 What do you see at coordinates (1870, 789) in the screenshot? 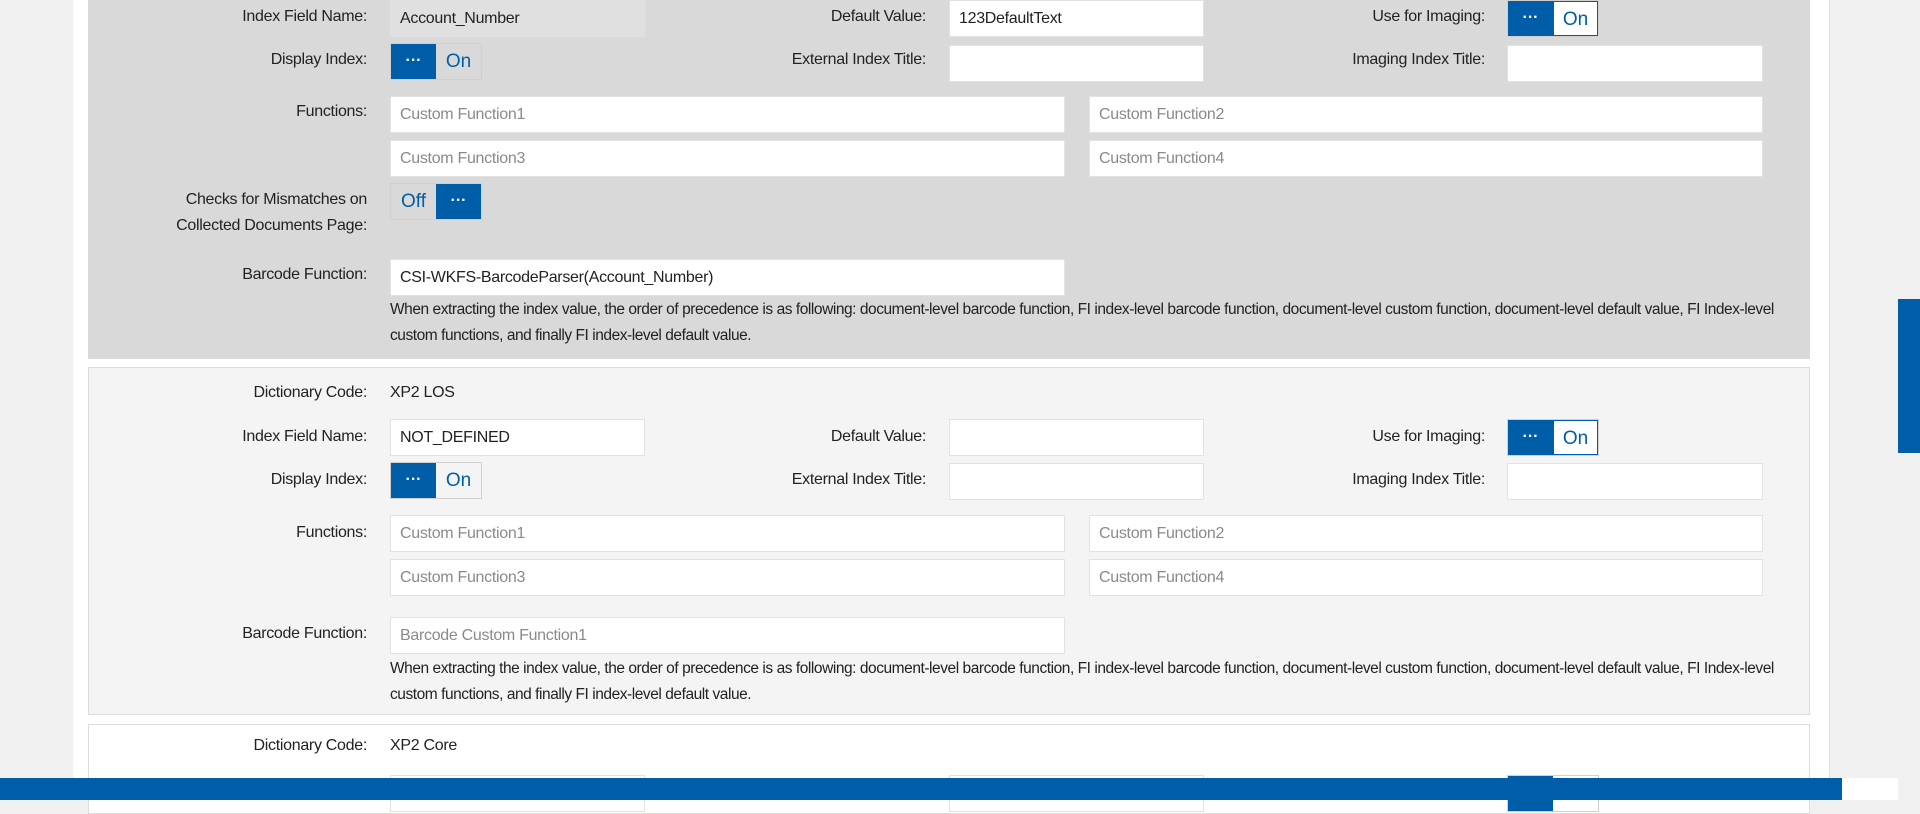
I see `bottom-bar-gap` at bounding box center [1870, 789].